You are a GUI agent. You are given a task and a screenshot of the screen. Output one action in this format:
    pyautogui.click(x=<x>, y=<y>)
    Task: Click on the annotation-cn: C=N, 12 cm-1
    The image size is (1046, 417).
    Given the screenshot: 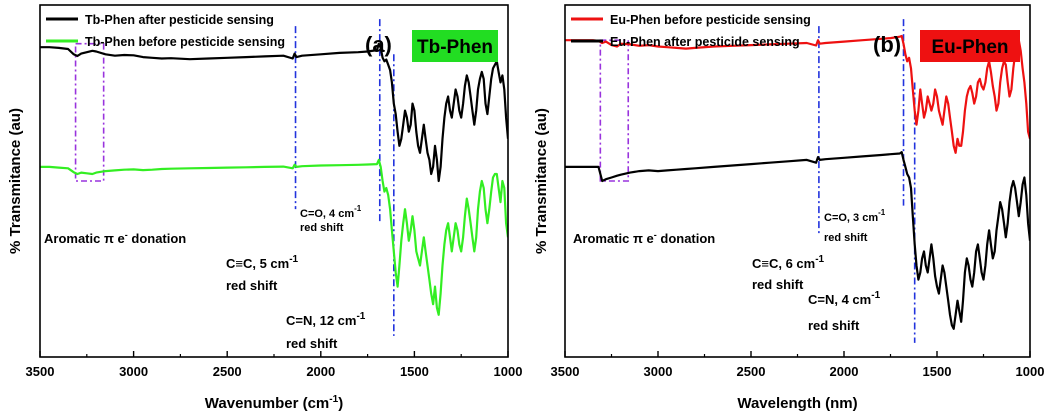 What is the action you would take?
    pyautogui.click(x=326, y=319)
    